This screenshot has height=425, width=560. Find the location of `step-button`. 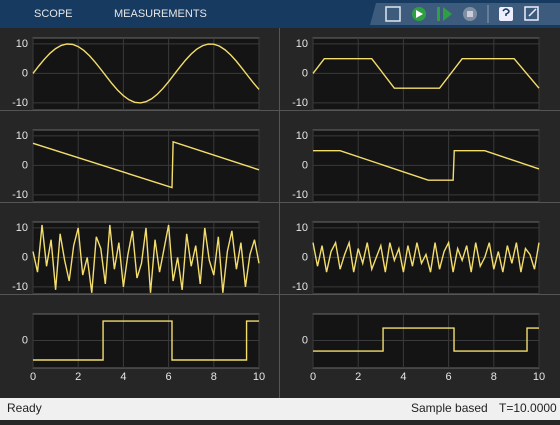

step-button is located at coordinates (444, 14).